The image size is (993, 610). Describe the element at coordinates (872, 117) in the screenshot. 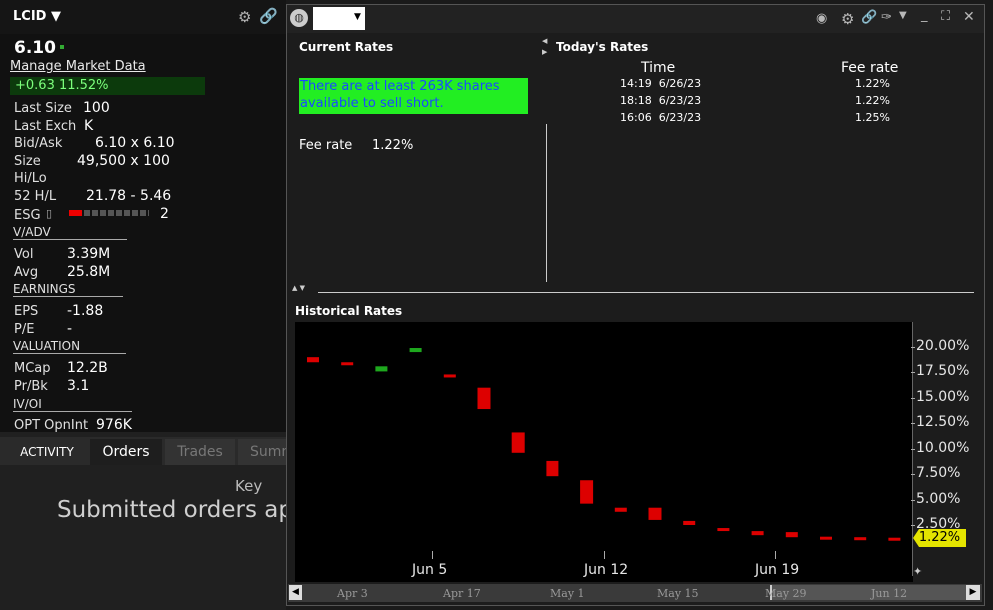

I see `table-row-rate: 1.25%` at that location.